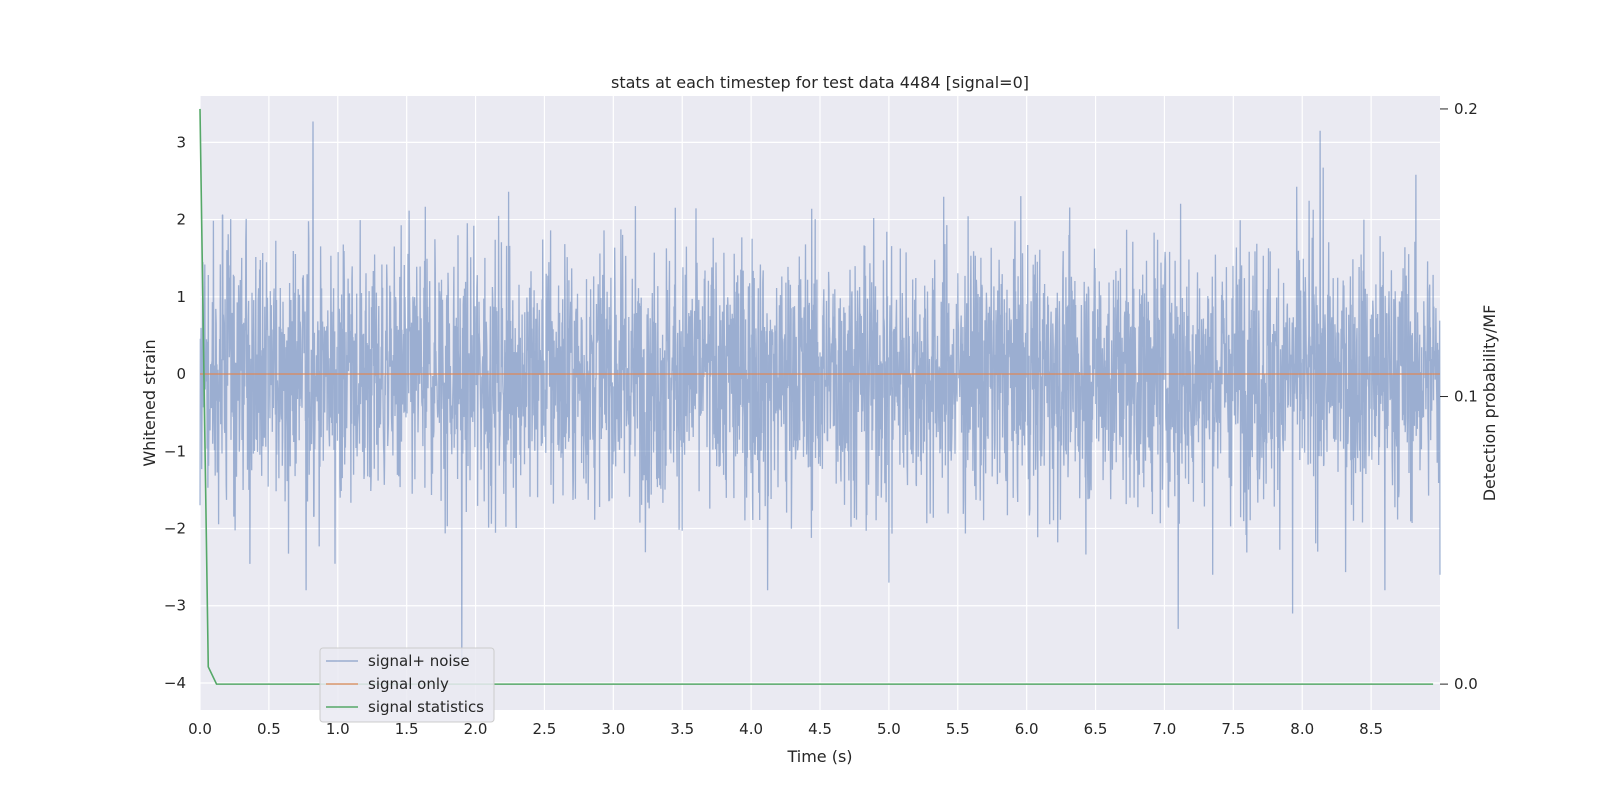 This screenshot has height=804, width=1600. What do you see at coordinates (181, 297) in the screenshot?
I see `y-left-tick-label: 1` at bounding box center [181, 297].